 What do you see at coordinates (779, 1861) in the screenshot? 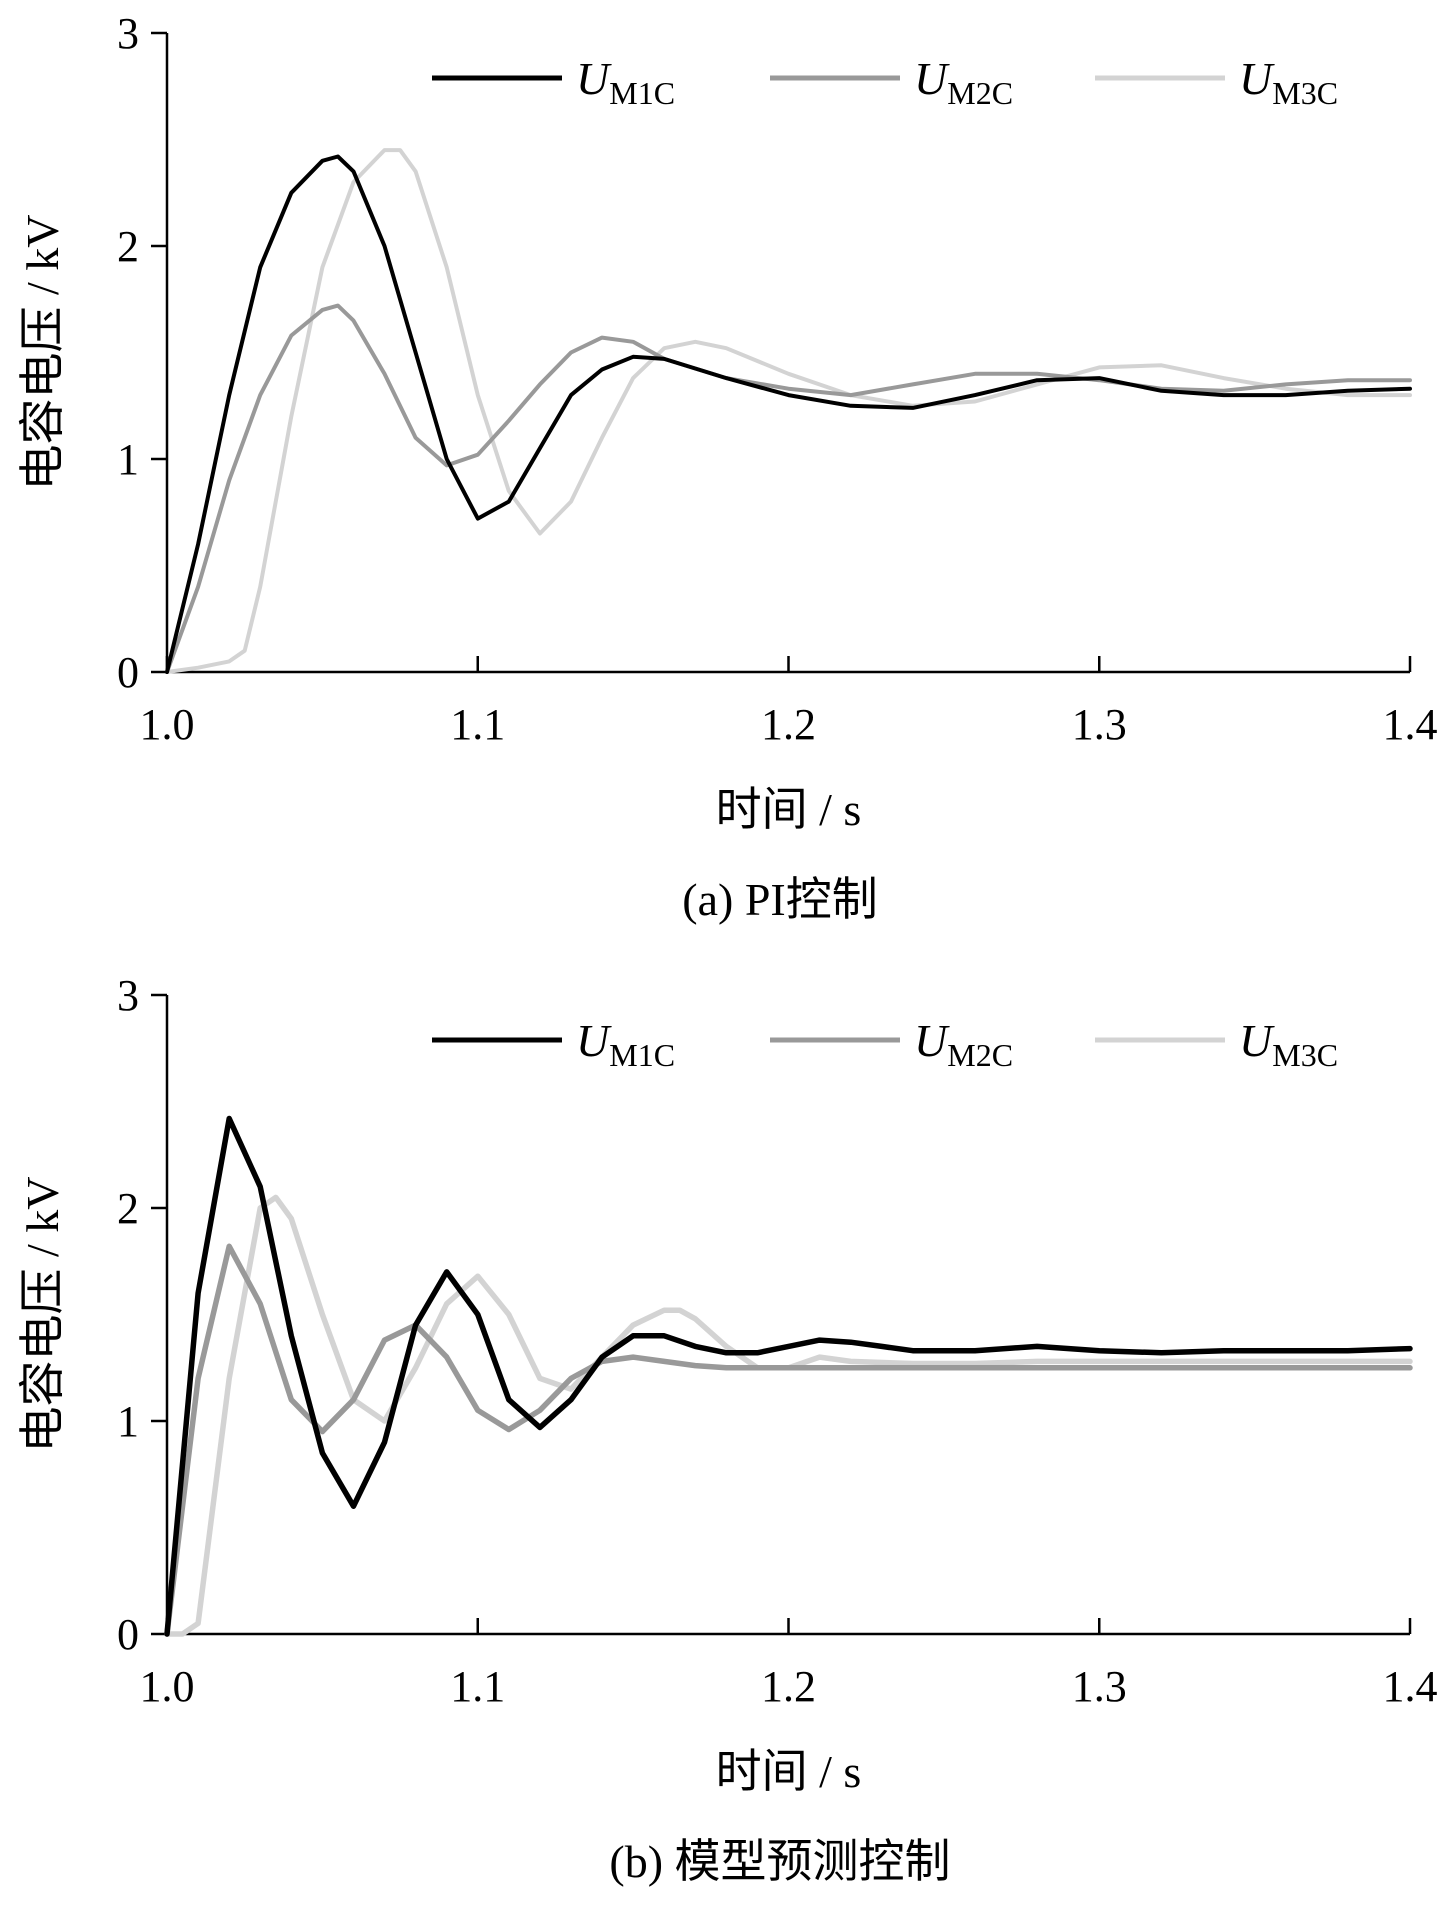
I see `figure-caption-b: (b) 模型预测控制` at bounding box center [779, 1861].